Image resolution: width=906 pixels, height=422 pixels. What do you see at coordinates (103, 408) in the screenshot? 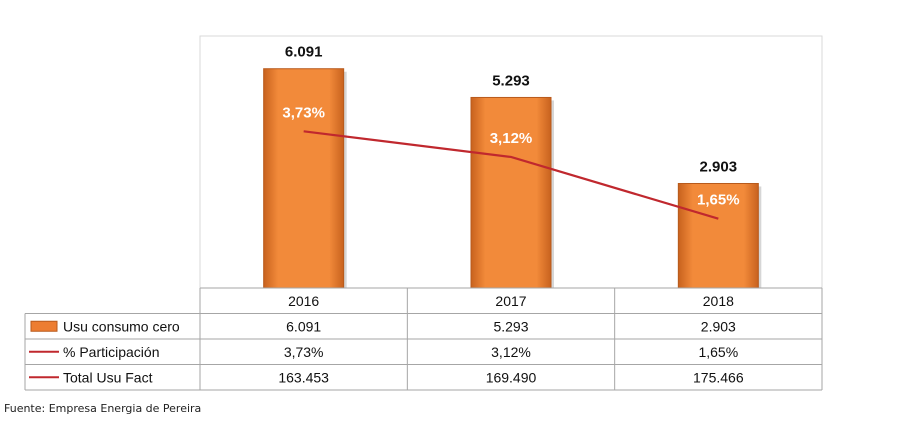
I see `source-note: Fuente: Empresa Energia de Pereira` at bounding box center [103, 408].